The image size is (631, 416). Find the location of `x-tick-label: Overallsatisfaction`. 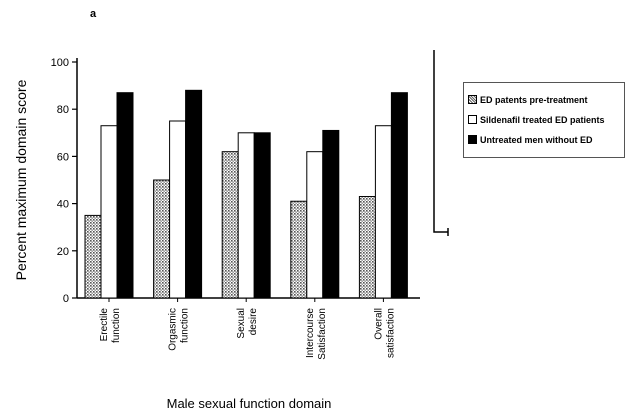

x-tick-label: Overallsatisfaction is located at coordinates (384, 333).